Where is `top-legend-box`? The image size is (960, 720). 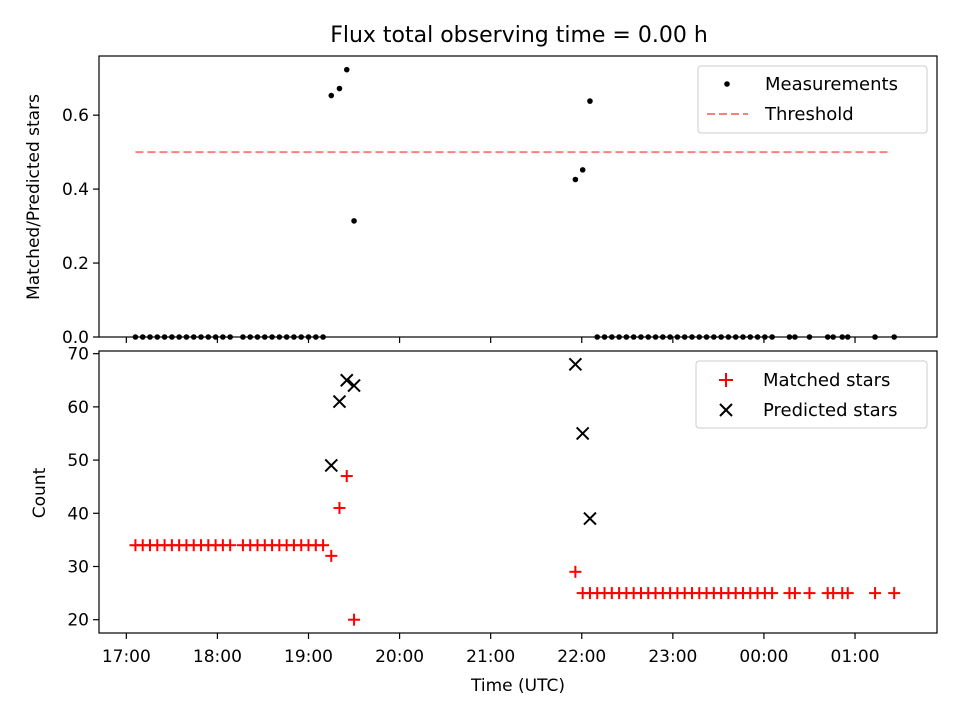
top-legend-box is located at coordinates (812, 99).